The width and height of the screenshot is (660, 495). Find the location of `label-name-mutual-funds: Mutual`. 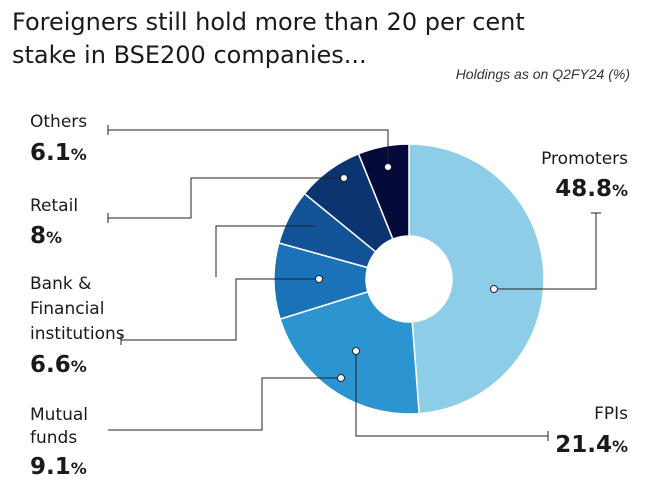

label-name-mutual-funds: Mutual is located at coordinates (59, 415).